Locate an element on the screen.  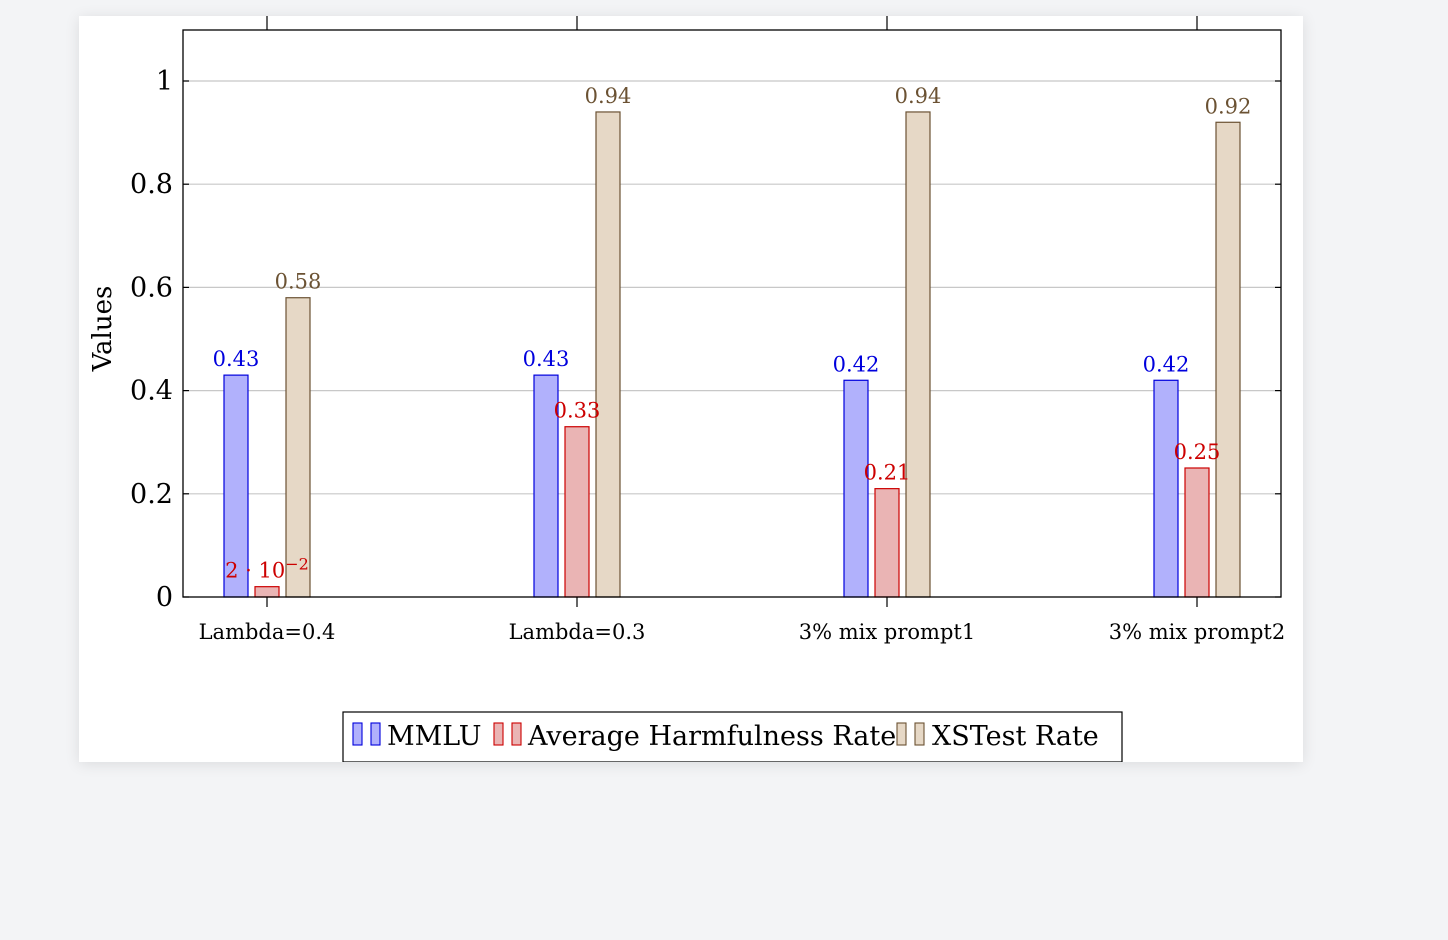
data-label: 0.21 is located at coordinates (887, 473).